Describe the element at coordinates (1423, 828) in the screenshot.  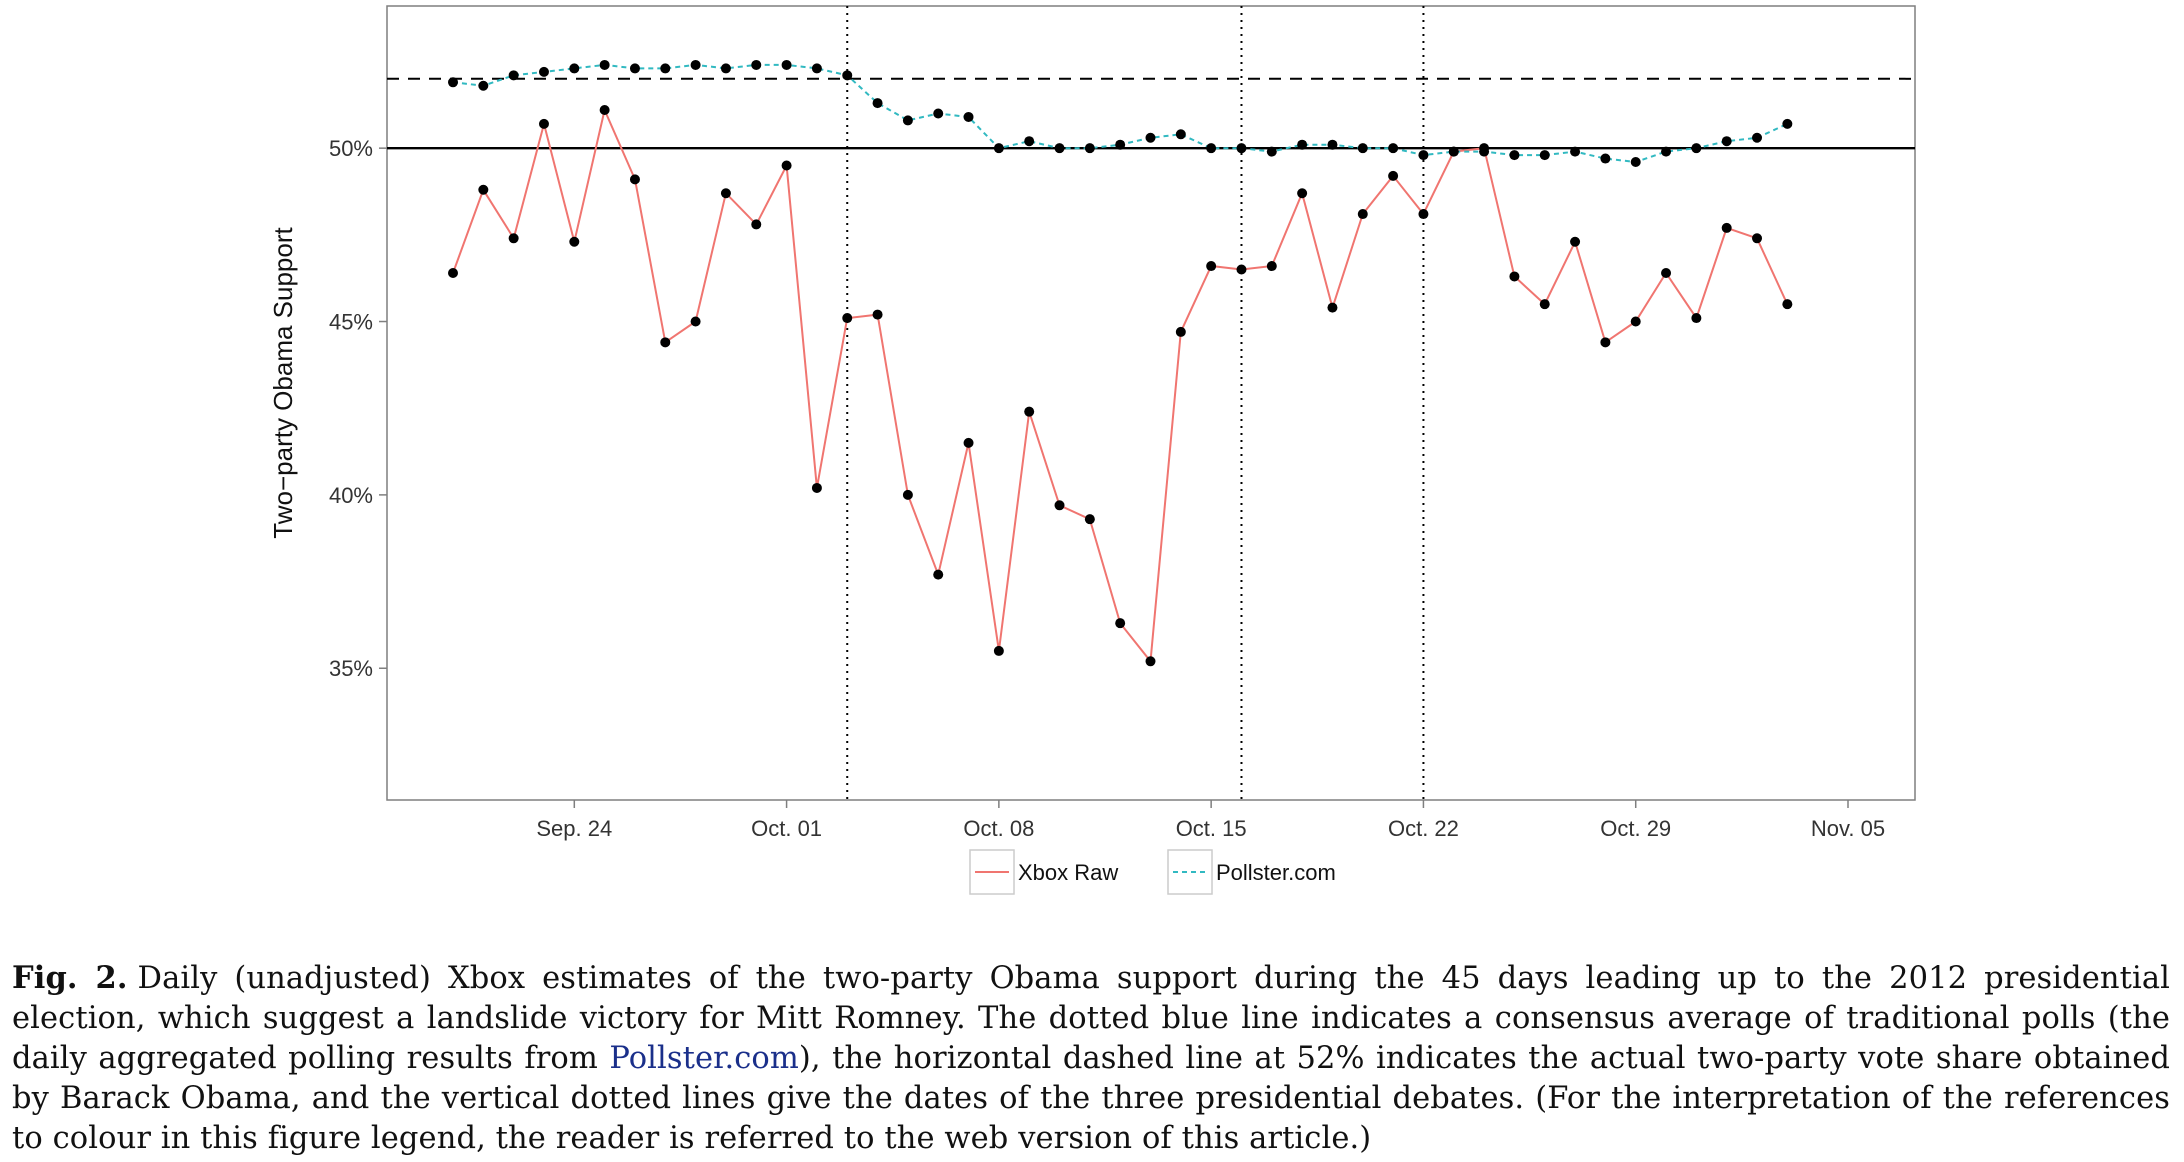
I see `x-tick-label: Oct. 22` at that location.